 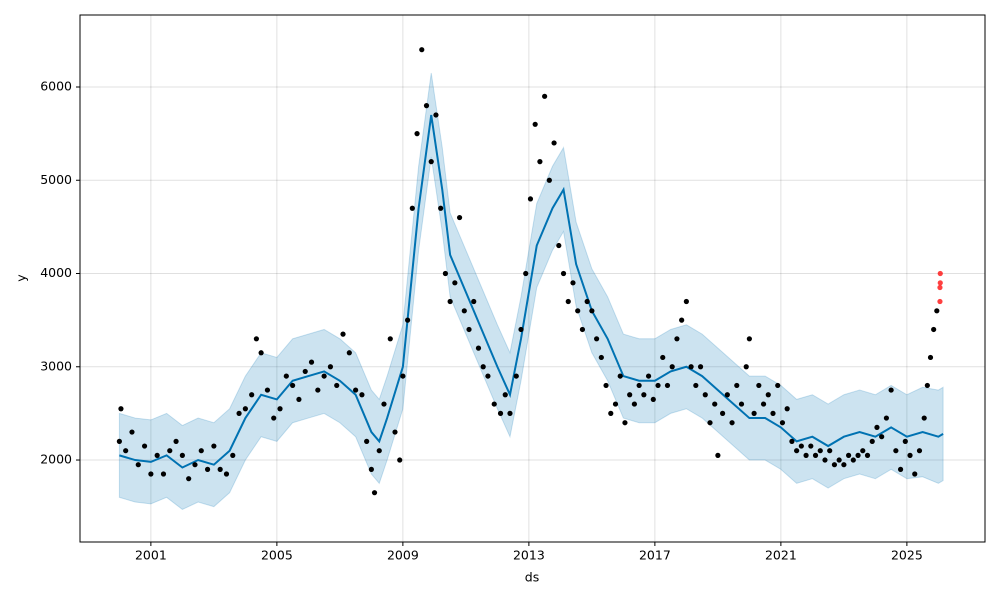 What do you see at coordinates (21, 278) in the screenshot?
I see `y-axis-label: y` at bounding box center [21, 278].